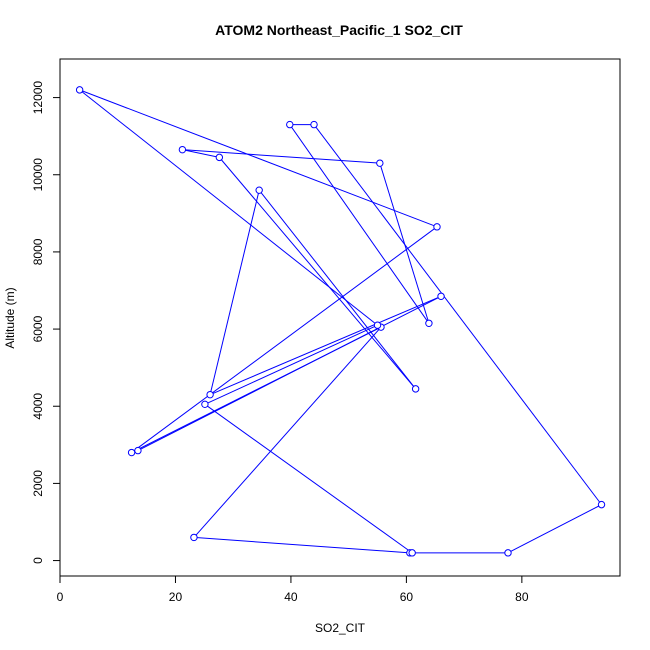 This screenshot has height=650, width=650. What do you see at coordinates (38, 251) in the screenshot?
I see `y-tick-label: 8000` at bounding box center [38, 251].